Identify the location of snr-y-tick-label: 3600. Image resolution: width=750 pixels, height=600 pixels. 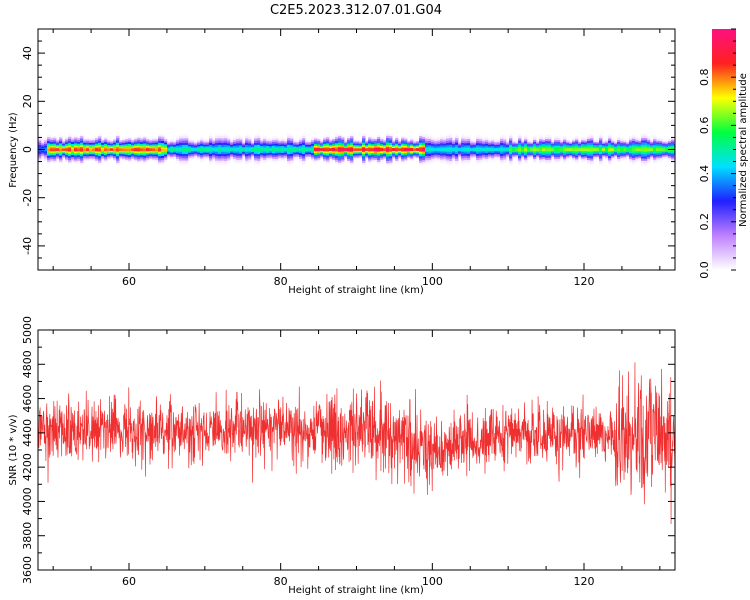
(27, 570).